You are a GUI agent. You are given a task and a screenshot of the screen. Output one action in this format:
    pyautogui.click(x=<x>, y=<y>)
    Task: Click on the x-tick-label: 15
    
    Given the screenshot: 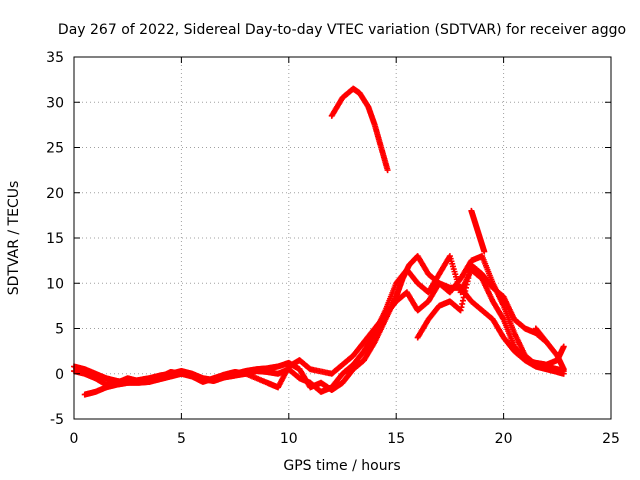 What is the action you would take?
    pyautogui.click(x=396, y=439)
    